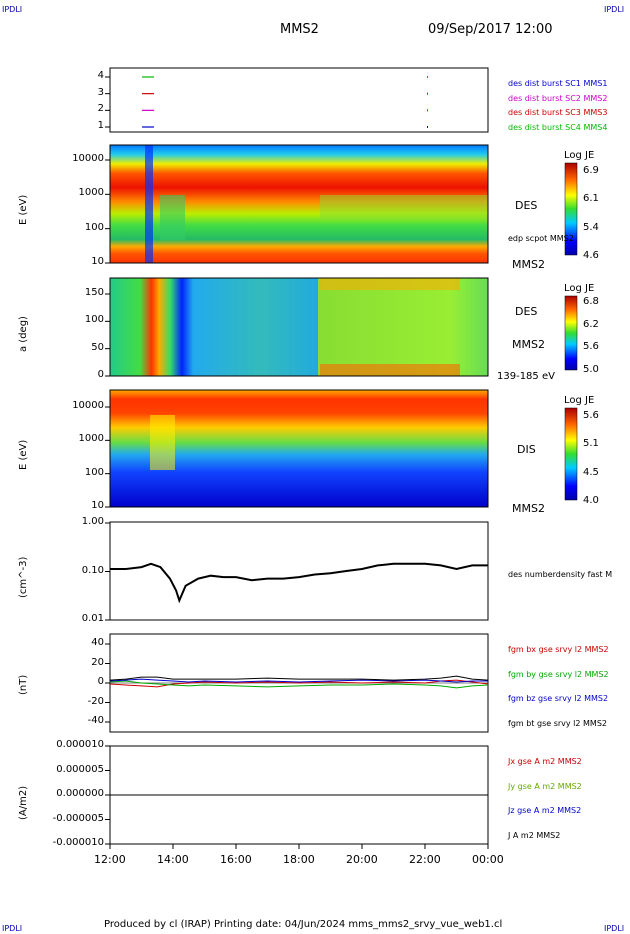 This screenshot has width=630, height=934. I want to click on current-legend-item: Jy gse A m2 MMS2, so click(545, 786).